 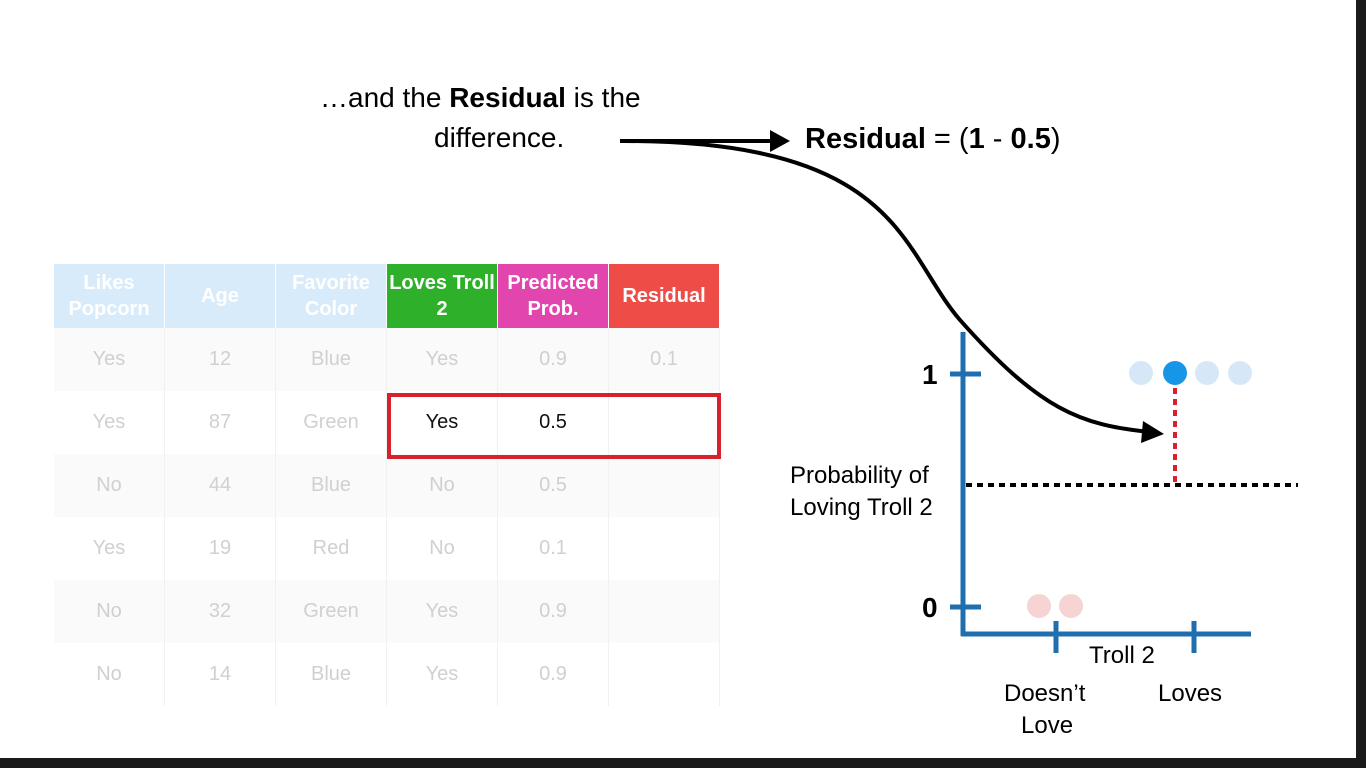 I want to click on table-cell: 14, so click(x=220, y=674).